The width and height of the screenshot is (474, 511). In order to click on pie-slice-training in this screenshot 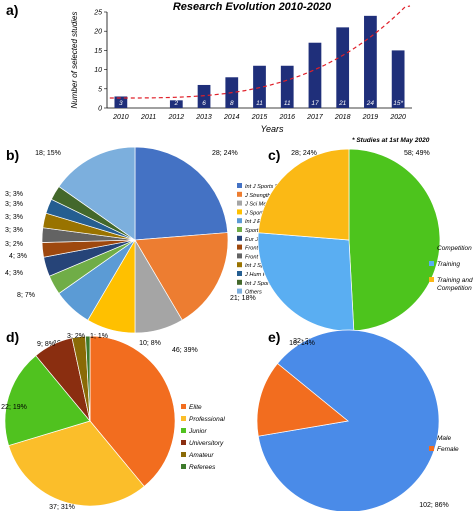, I will do `click(306, 282)`.